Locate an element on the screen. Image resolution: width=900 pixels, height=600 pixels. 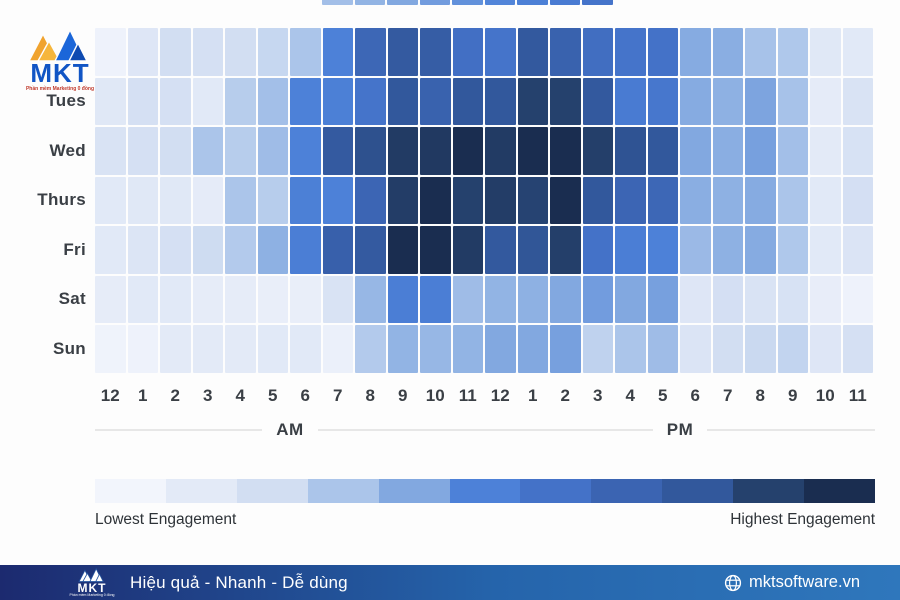
hour-label: 8 is located at coordinates (370, 395).